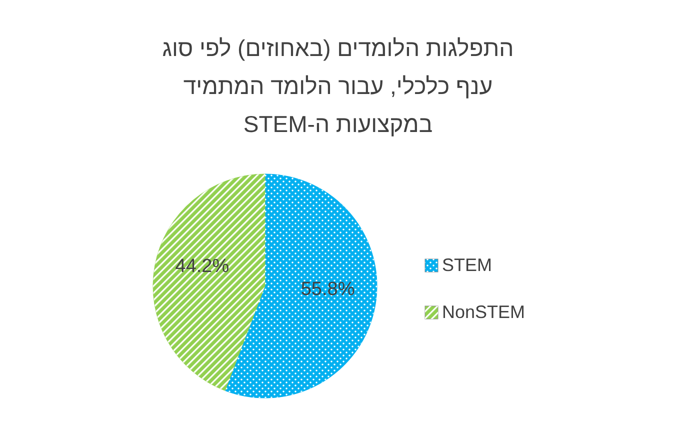  I want to click on legend-label: STEM, so click(467, 265).